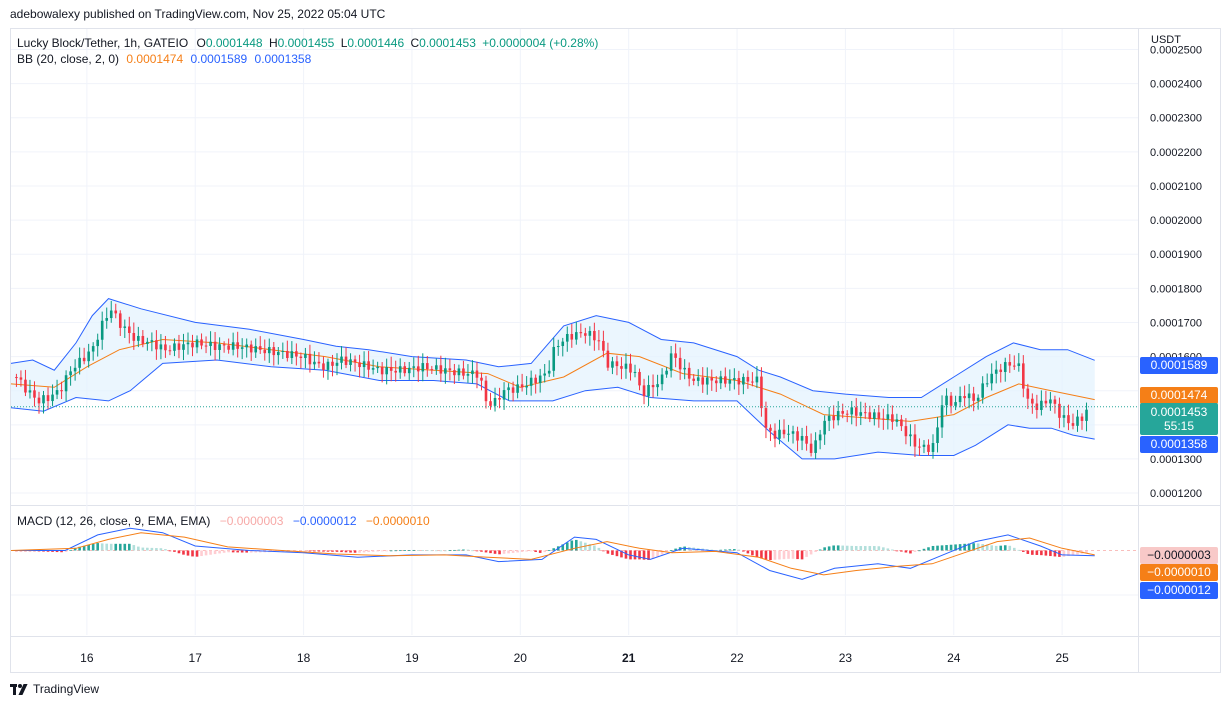 Image resolution: width=1232 pixels, height=707 pixels. What do you see at coordinates (114, 521) in the screenshot?
I see `macd-legend-label: MACD (12, 26, close, 9, EMA, EMA)` at bounding box center [114, 521].